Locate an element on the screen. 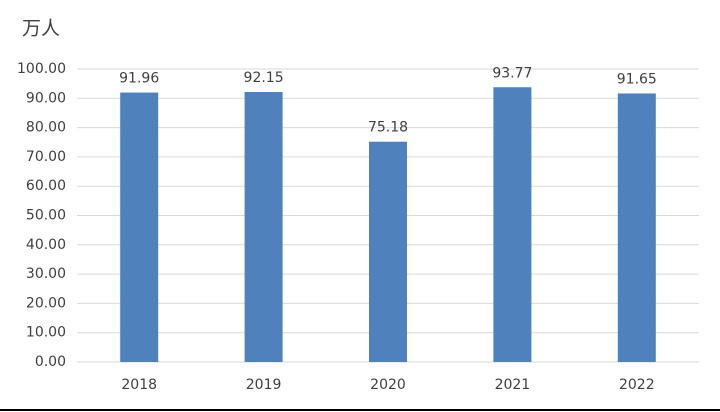  value-label: 93.77 is located at coordinates (512, 73).